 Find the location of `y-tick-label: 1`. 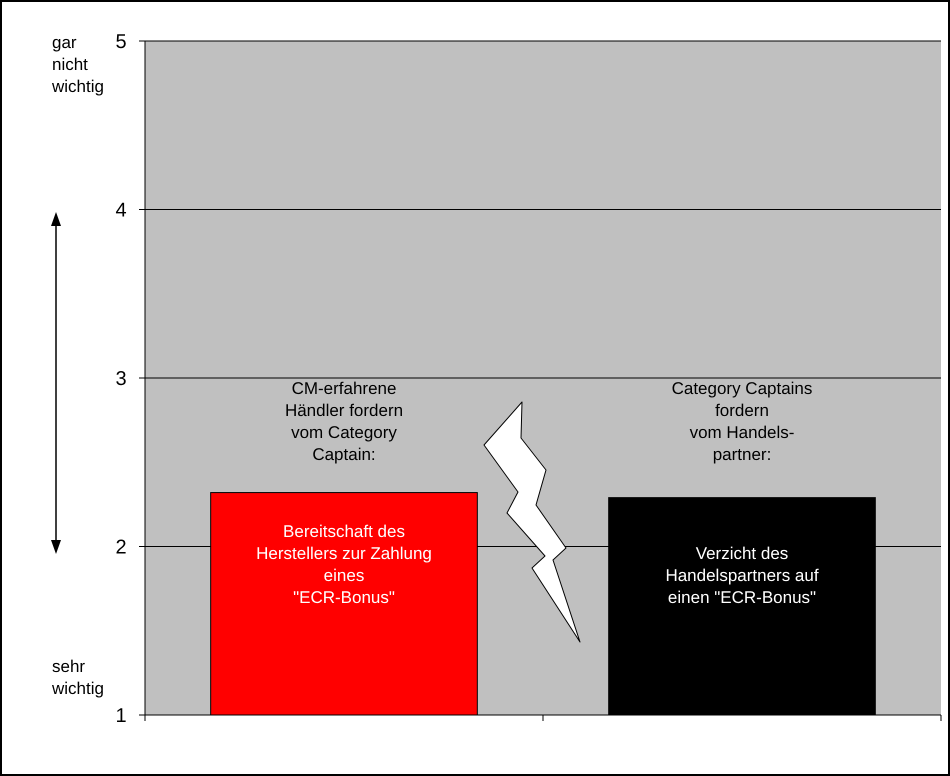

y-tick-label: 1 is located at coordinates (121, 716).